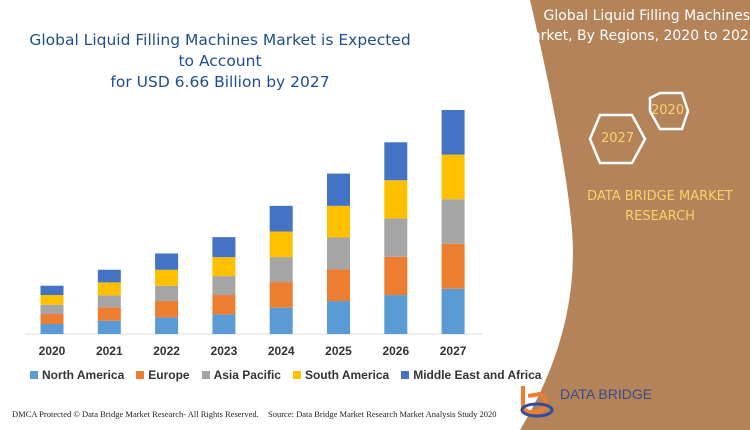 The height and width of the screenshot is (430, 750). Describe the element at coordinates (109, 289) in the screenshot. I see `bar-2021-south-america` at that location.